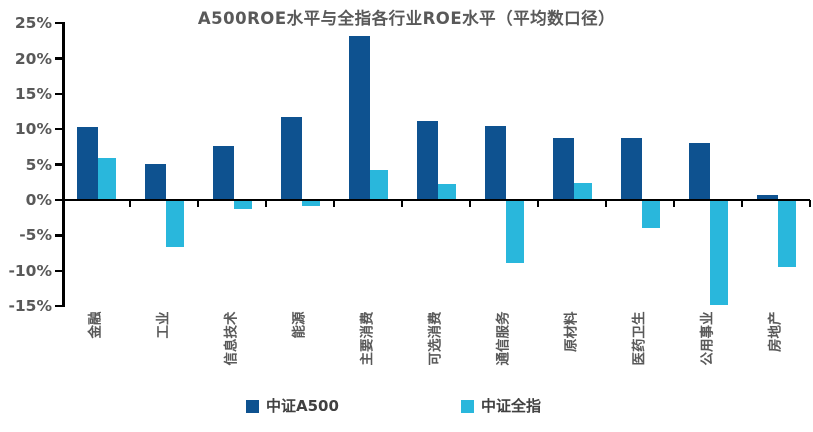 Image resolution: width=813 pixels, height=432 pixels. What do you see at coordinates (155, 181) in the screenshot?
I see `bar-s0-c1` at bounding box center [155, 181].